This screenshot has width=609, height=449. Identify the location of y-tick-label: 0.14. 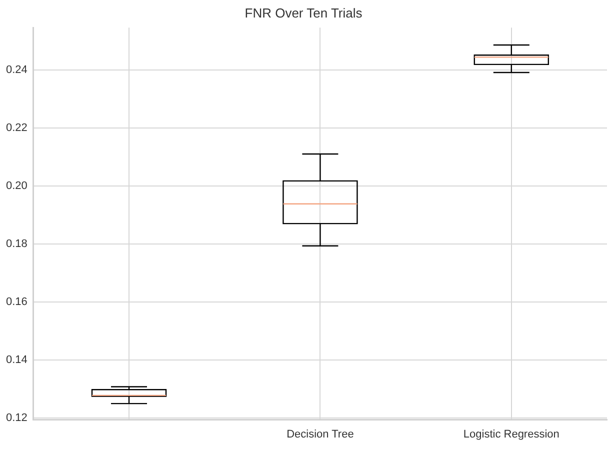
(17, 360).